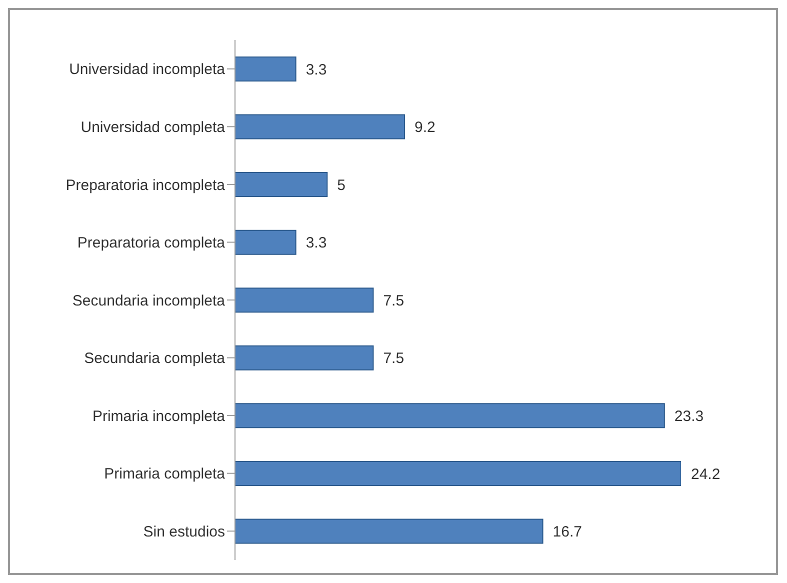 The image size is (787, 583). I want to click on data-label: 16.7, so click(567, 532).